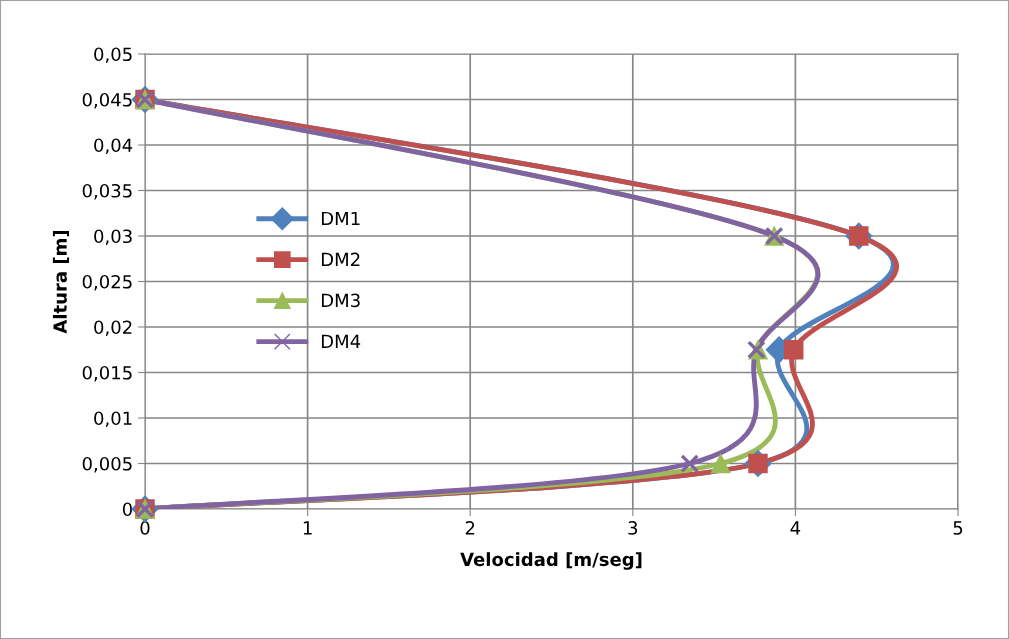  What do you see at coordinates (61, 282) in the screenshot?
I see `y-axis-title: Altura [m]` at bounding box center [61, 282].